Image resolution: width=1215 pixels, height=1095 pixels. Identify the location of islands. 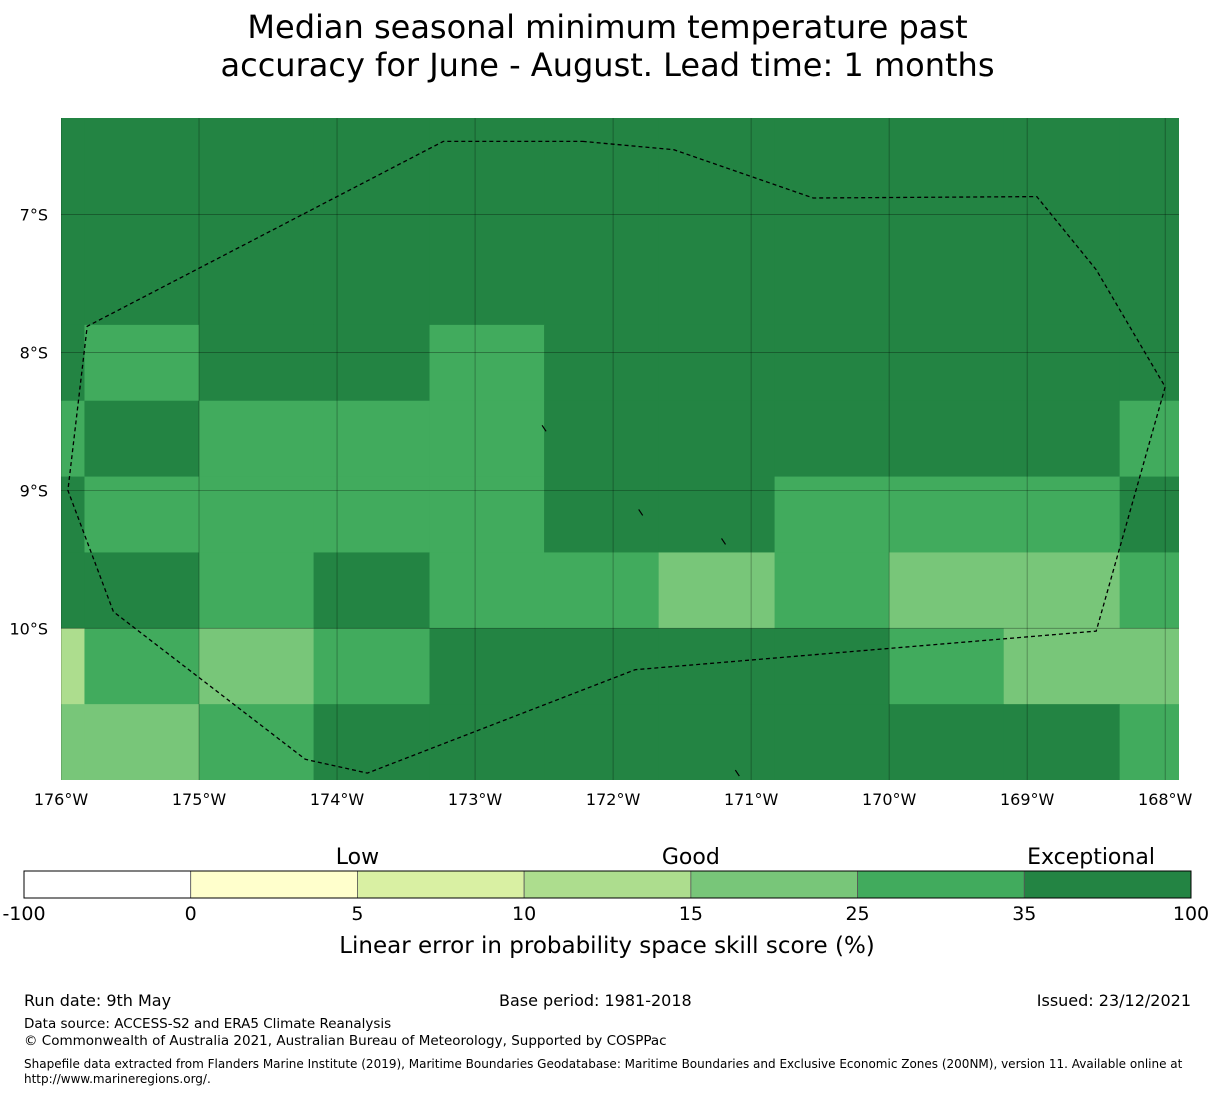
(640, 600).